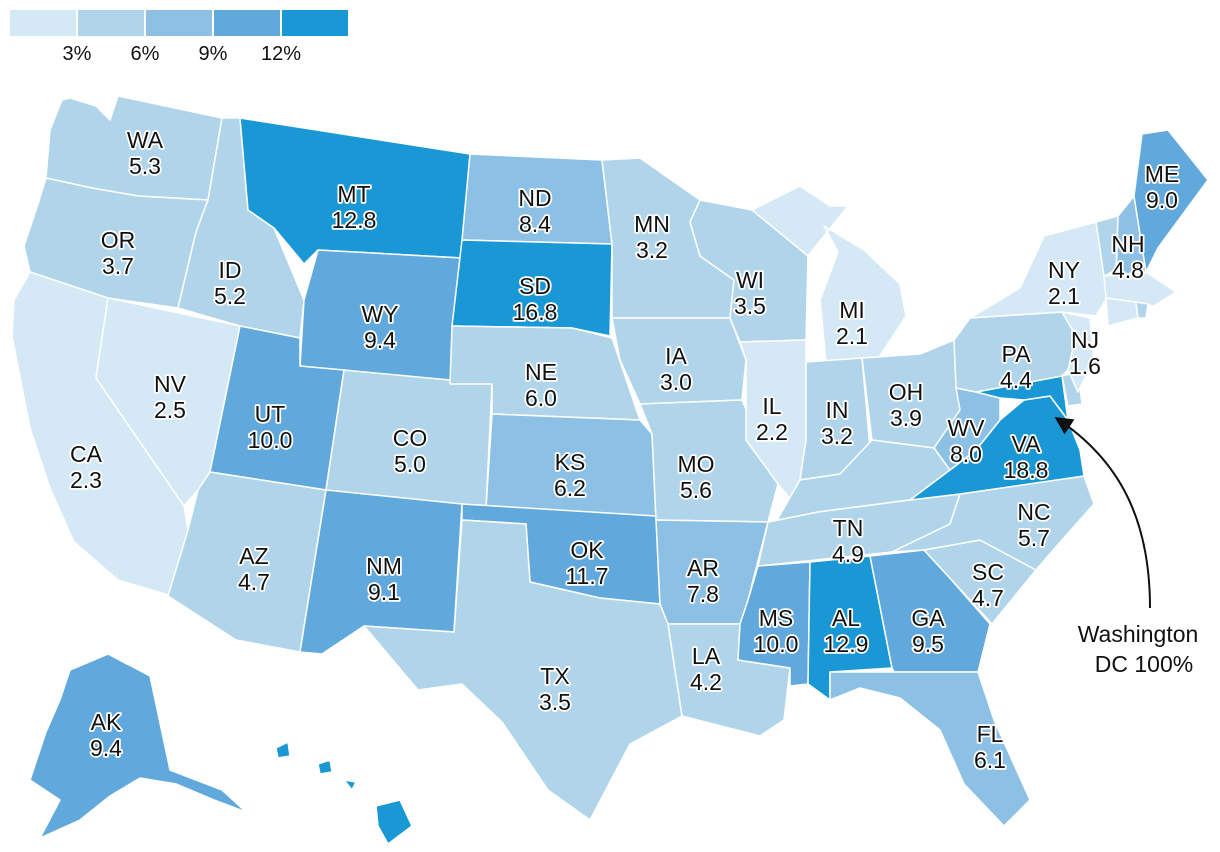 The width and height of the screenshot is (1220, 852). I want to click on state-value-tn: 4.9, so click(848, 554).